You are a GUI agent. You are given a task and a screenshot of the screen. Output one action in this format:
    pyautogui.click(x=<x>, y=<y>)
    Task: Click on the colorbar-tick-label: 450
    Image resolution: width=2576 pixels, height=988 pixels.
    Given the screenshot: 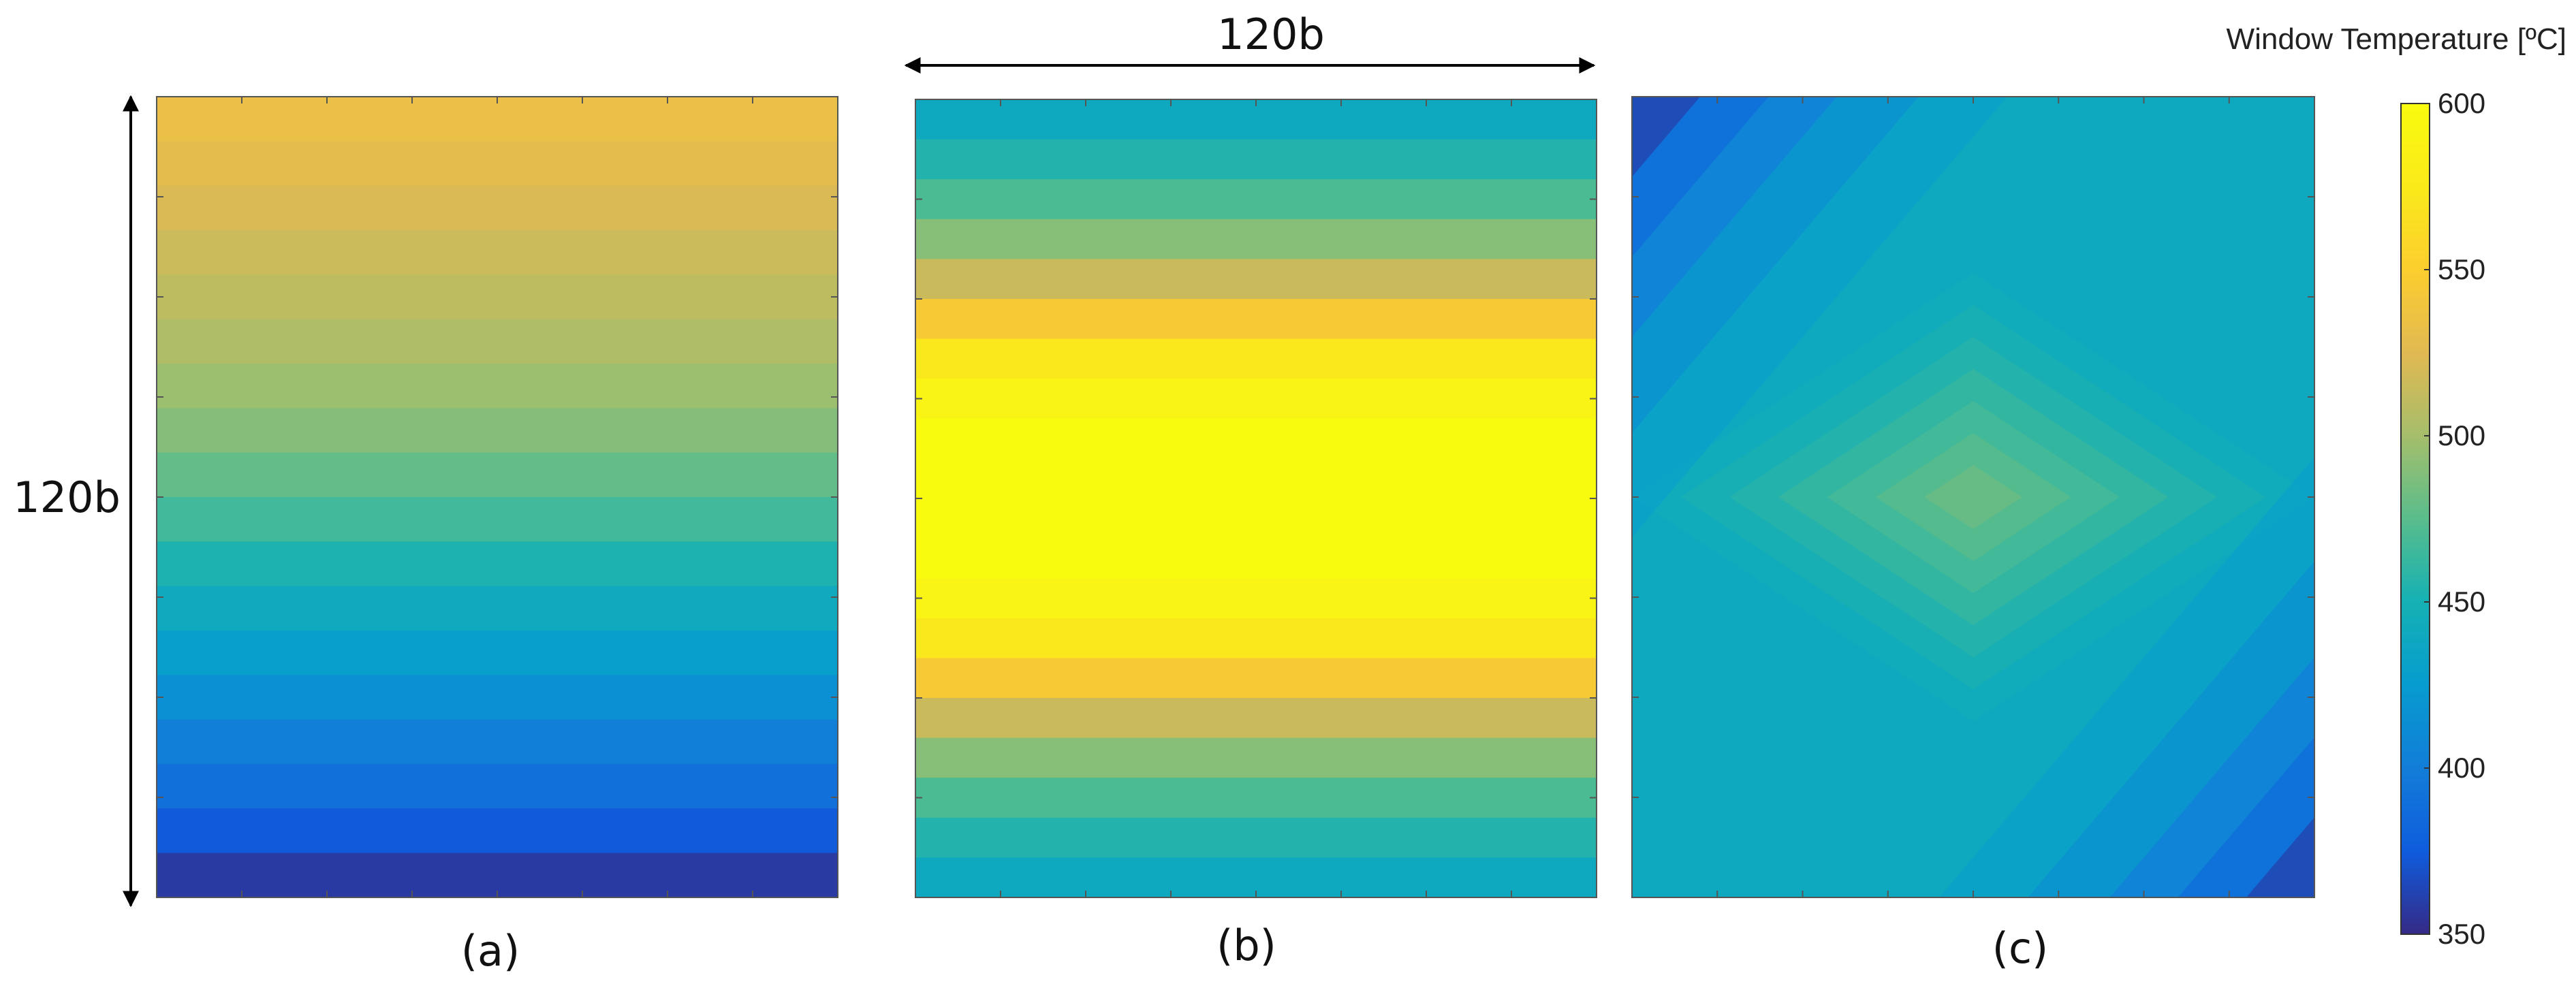 What is the action you would take?
    pyautogui.click(x=2461, y=602)
    